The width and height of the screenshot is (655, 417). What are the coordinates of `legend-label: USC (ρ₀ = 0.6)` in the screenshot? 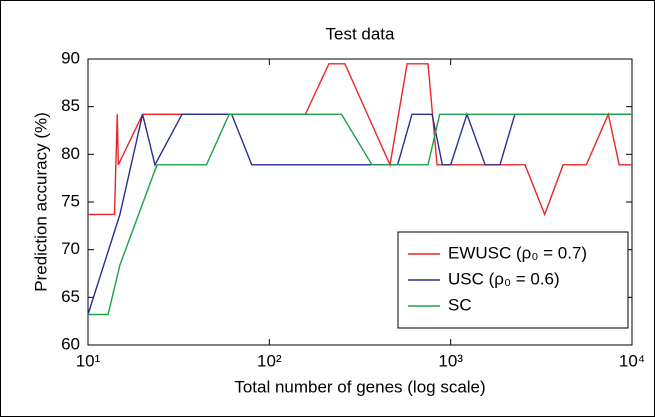 It's located at (504, 278).